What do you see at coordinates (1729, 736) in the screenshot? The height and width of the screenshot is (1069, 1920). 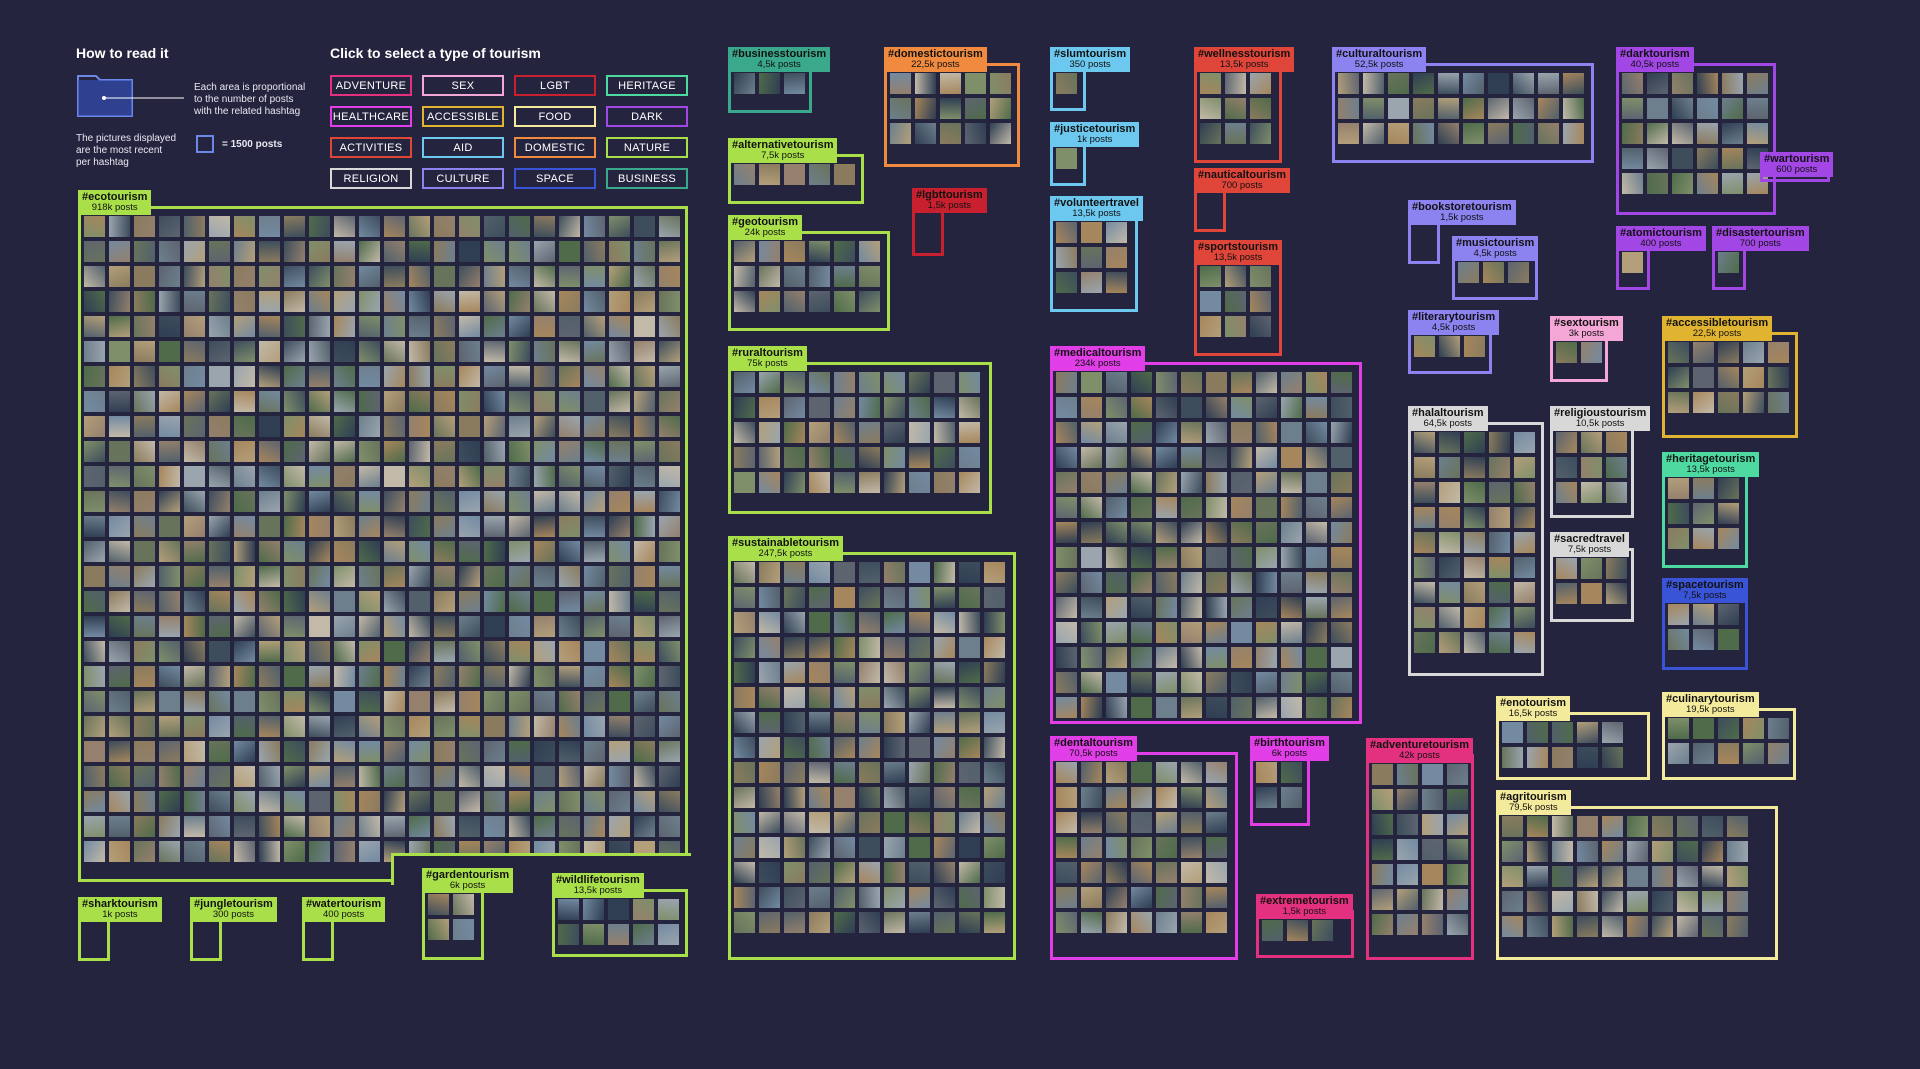 I see `cluster-culinarytourism: #culinarytourism 19,5k posts` at bounding box center [1729, 736].